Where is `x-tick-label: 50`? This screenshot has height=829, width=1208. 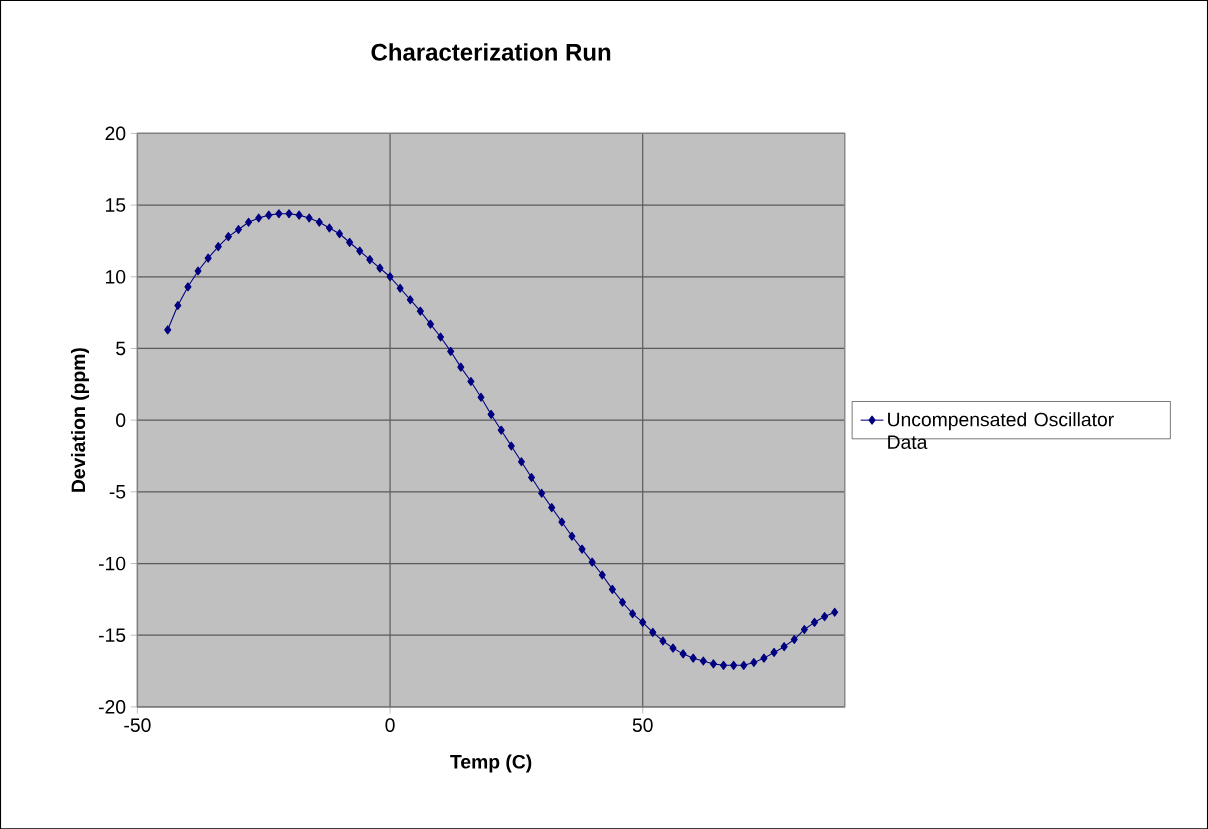
x-tick-label: 50 is located at coordinates (642, 725).